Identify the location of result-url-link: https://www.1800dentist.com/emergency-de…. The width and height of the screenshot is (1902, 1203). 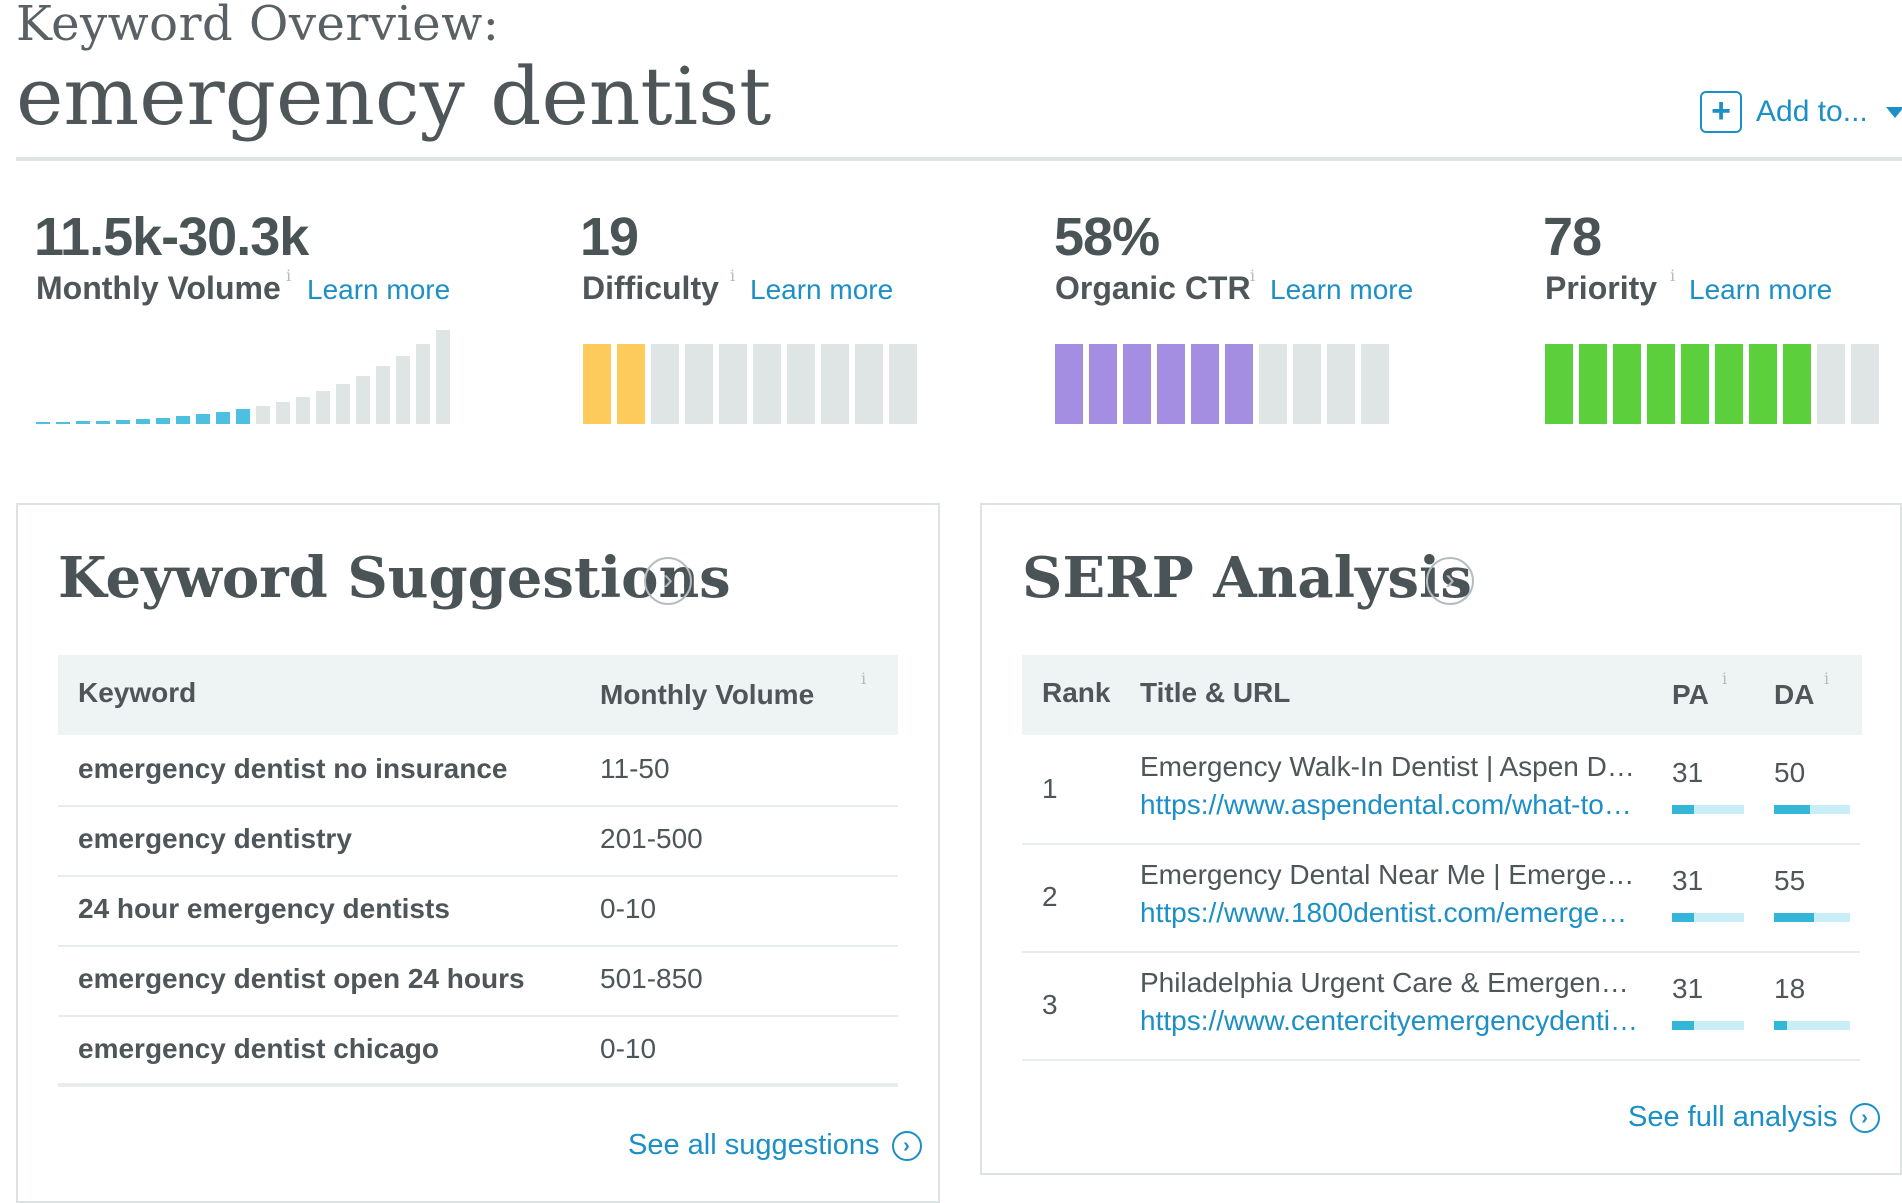
(1390, 912).